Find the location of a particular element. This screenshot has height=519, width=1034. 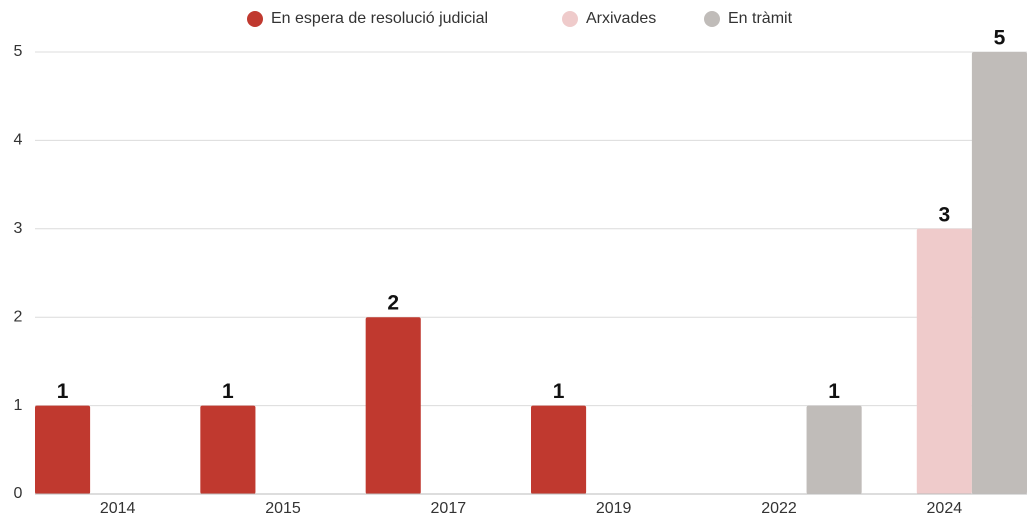

y-tick-label: 4 is located at coordinates (18, 140).